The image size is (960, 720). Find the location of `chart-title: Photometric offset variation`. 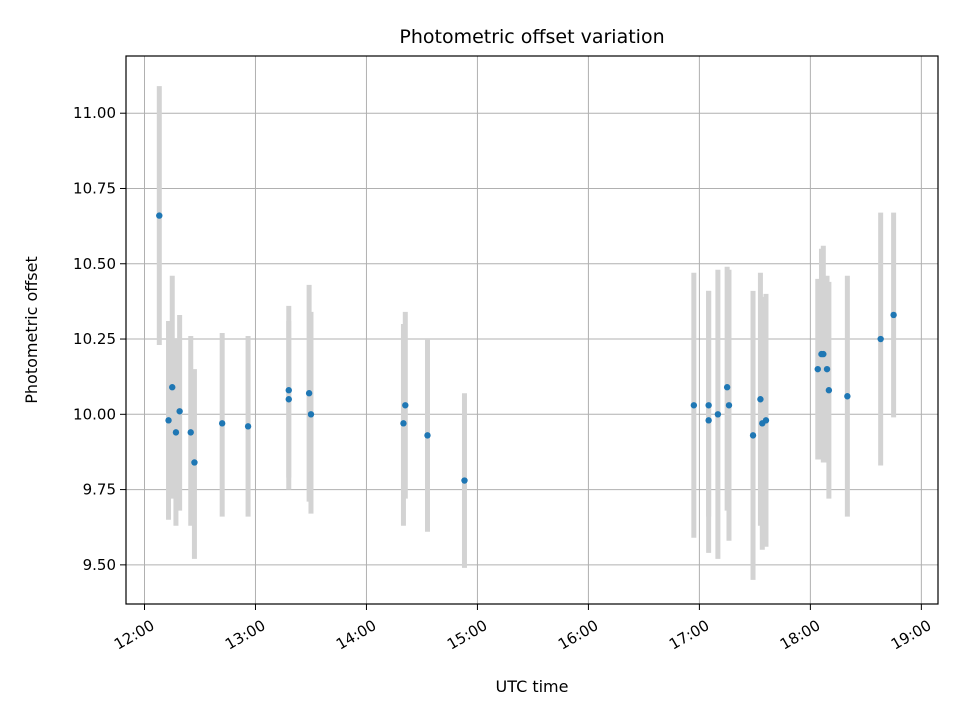

chart-title: Photometric offset variation is located at coordinates (531, 37).